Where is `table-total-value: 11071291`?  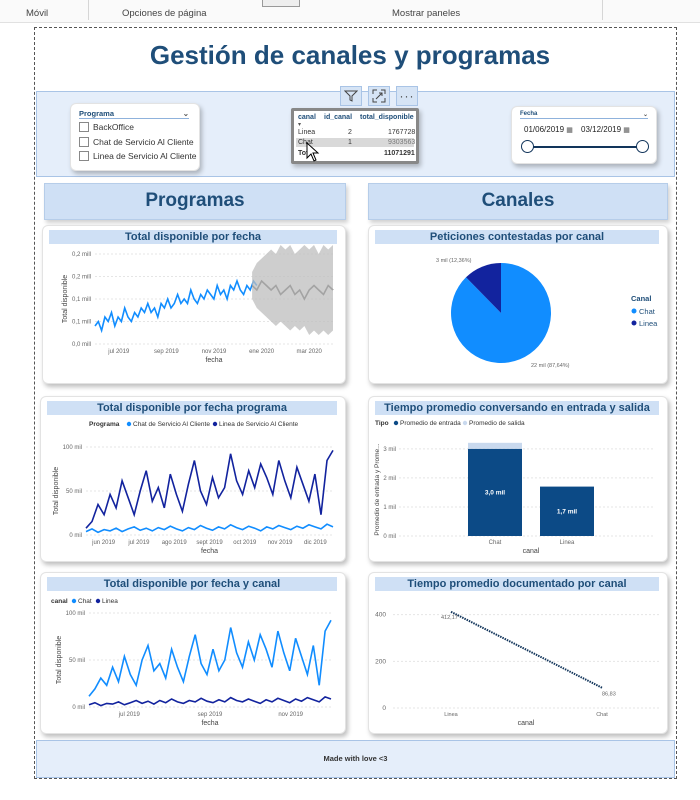 table-total-value: 11071291 is located at coordinates (399, 153).